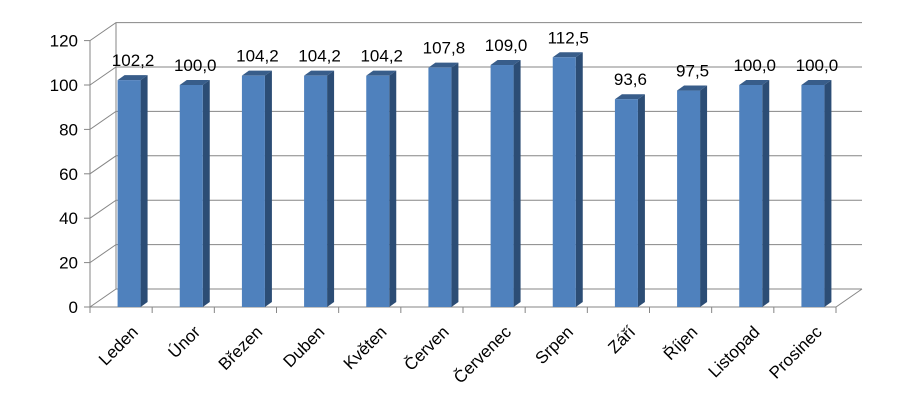  I want to click on x-tick-label: Říjen, so click(680, 342).